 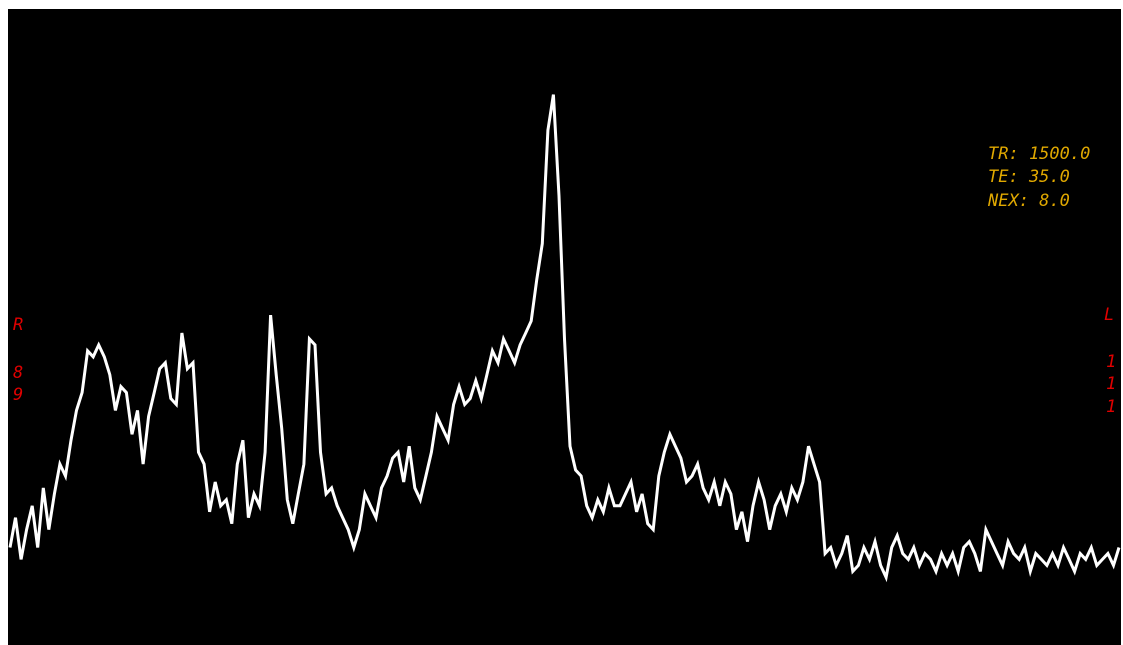 What do you see at coordinates (18, 373) in the screenshot?
I see `orientation-left-digit: 8` at bounding box center [18, 373].